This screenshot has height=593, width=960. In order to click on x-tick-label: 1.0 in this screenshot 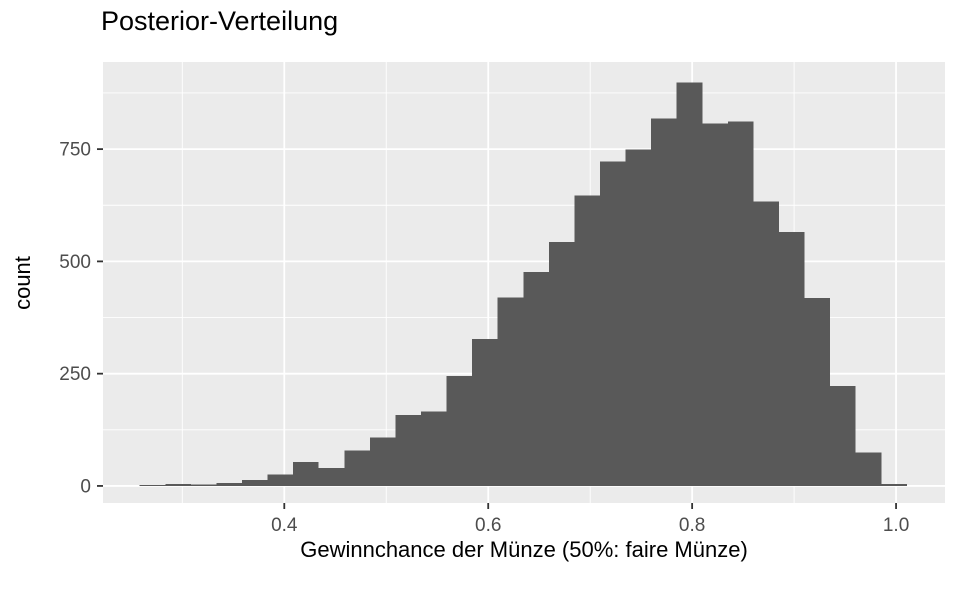, I will do `click(896, 525)`.